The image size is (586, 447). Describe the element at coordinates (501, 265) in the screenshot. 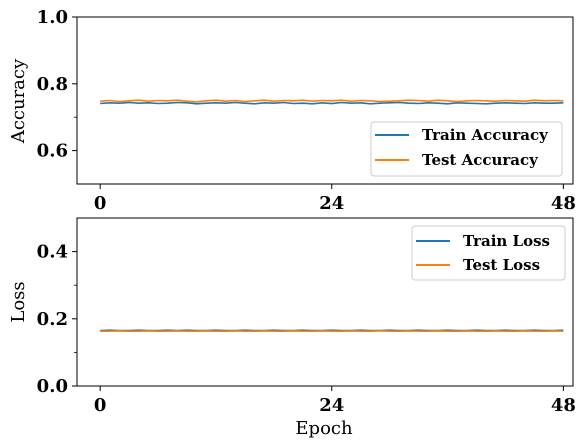

I see `legend-label-test-loss: Test Loss` at that location.